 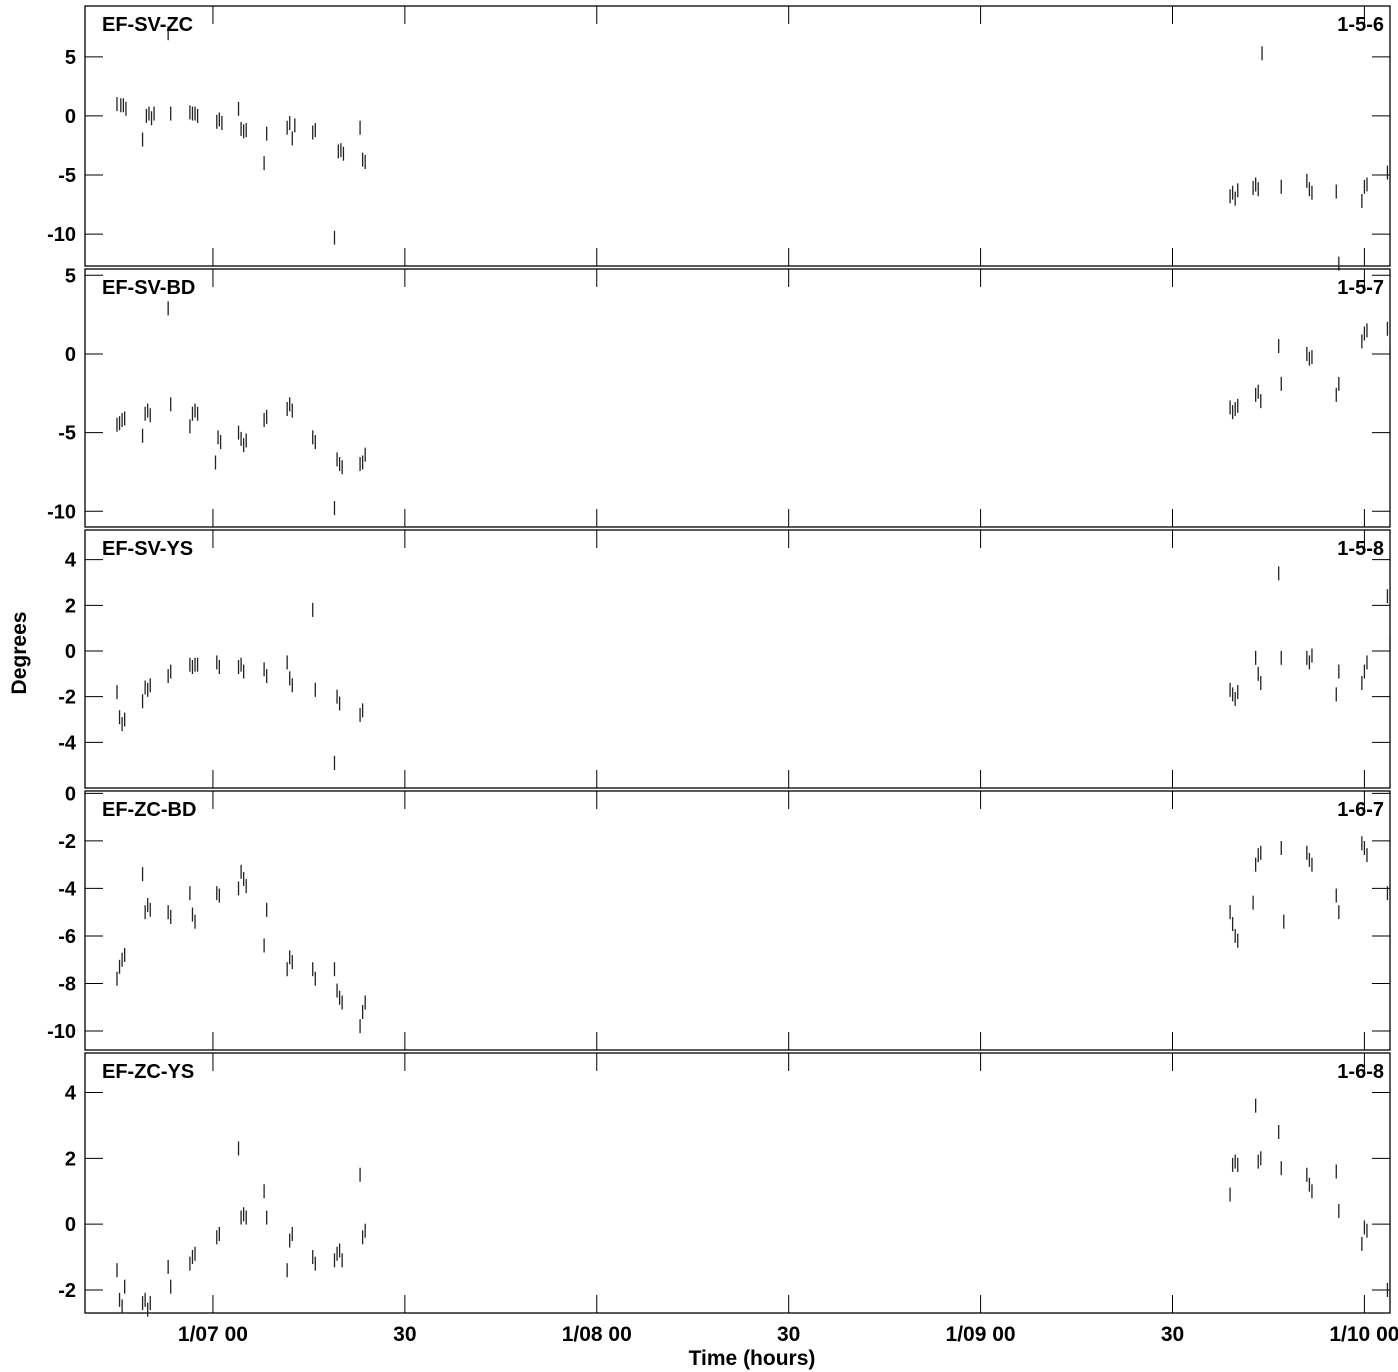 I want to click on panel-name: EF-SV-BD, so click(x=148, y=288).